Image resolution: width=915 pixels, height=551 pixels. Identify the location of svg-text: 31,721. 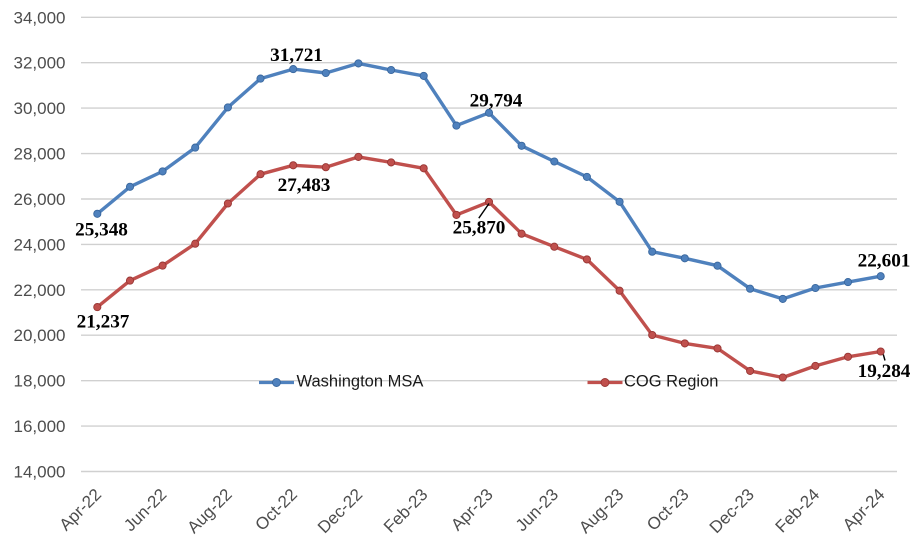
(296, 55).